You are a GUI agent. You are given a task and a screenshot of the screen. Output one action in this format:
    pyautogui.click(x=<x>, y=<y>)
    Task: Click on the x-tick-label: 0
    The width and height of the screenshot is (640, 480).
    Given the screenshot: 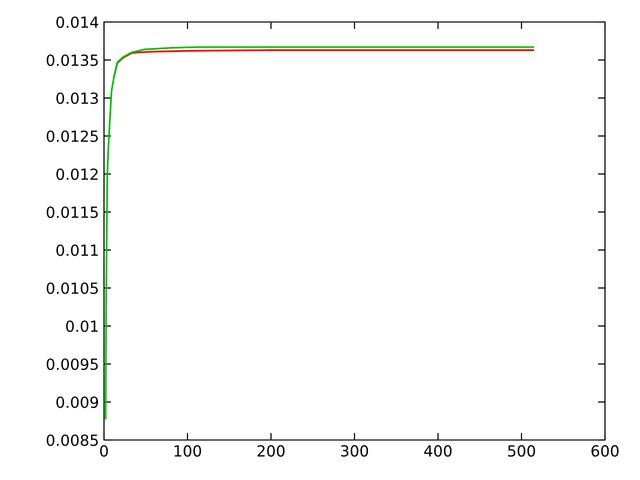 What is the action you would take?
    pyautogui.click(x=104, y=451)
    